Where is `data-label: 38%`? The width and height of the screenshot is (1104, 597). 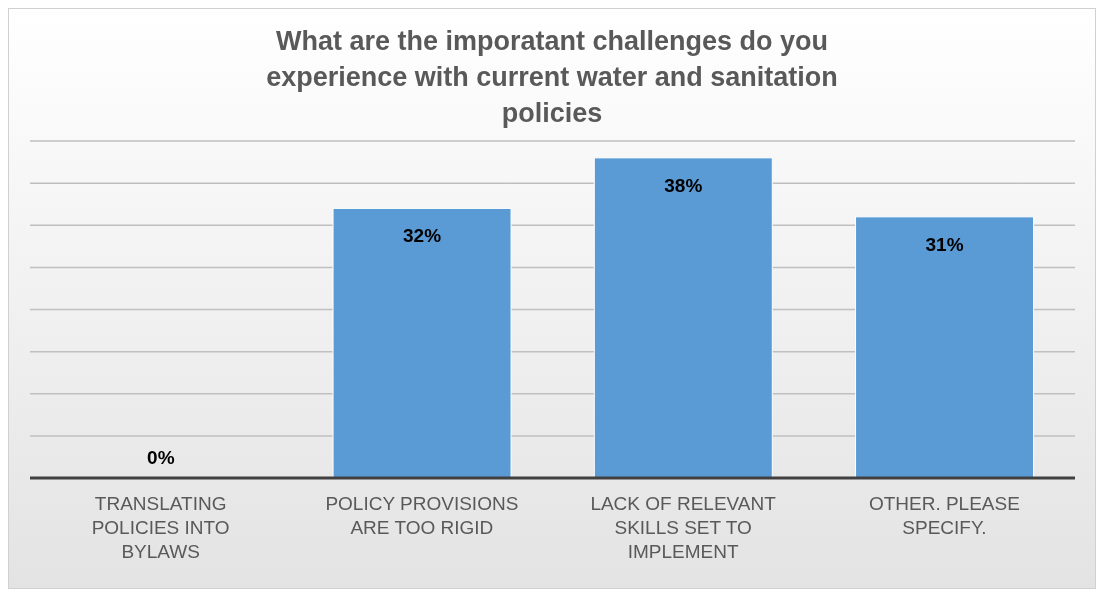
data-label: 38% is located at coordinates (683, 185).